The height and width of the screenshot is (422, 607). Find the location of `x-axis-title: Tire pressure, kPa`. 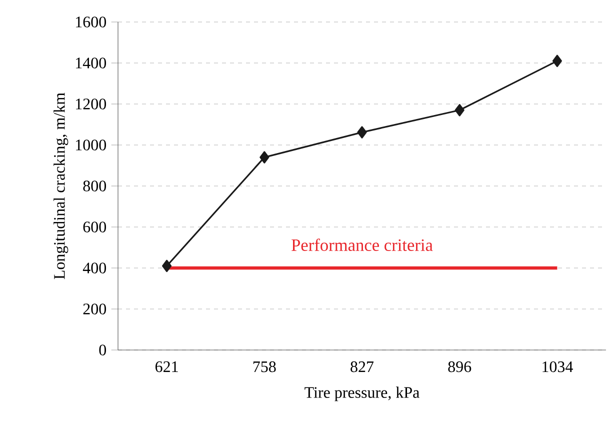

x-axis-title: Tire pressure, kPa is located at coordinates (362, 394).